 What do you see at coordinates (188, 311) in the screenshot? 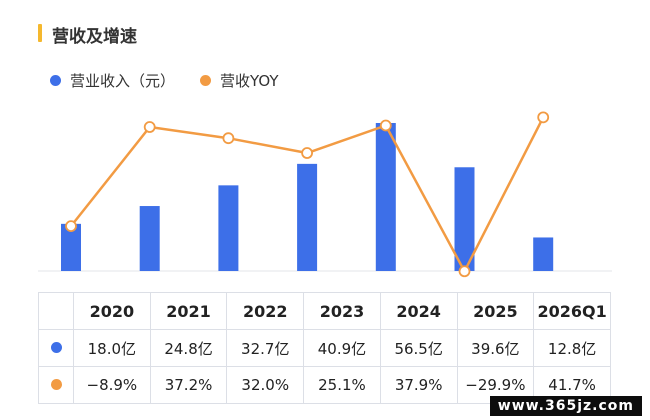
I see `year-cell: 2021` at bounding box center [188, 311].